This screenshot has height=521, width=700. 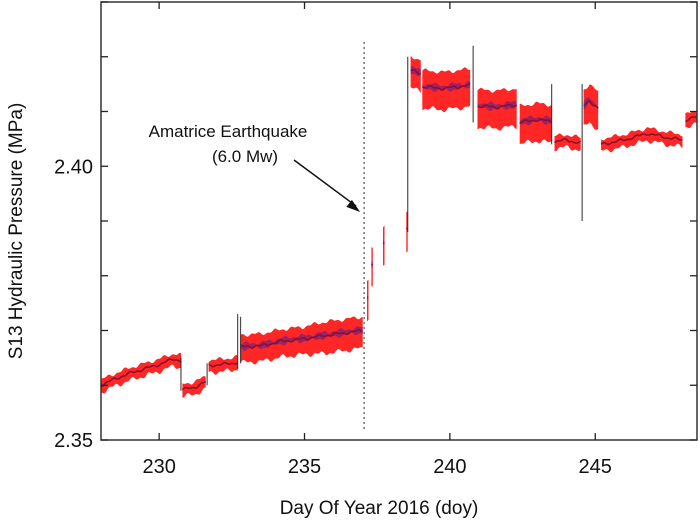 What do you see at coordinates (228, 131) in the screenshot?
I see `annotation-label-title: Amatrice Earthquake` at bounding box center [228, 131].